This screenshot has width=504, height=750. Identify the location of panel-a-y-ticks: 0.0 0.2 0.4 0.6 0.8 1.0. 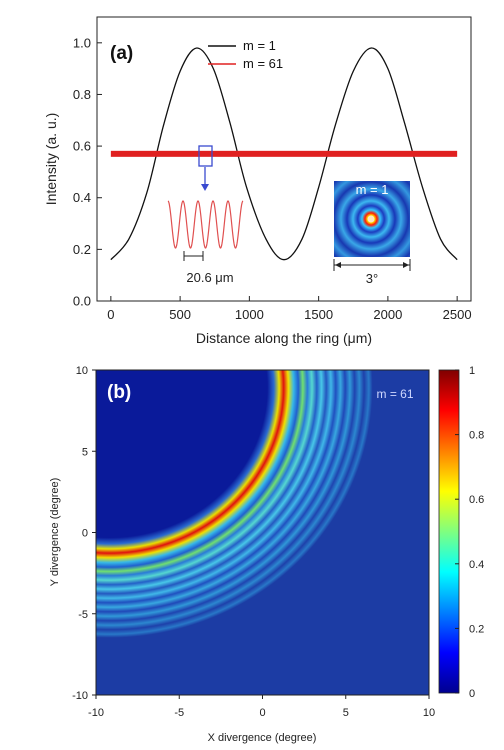
(87, 172).